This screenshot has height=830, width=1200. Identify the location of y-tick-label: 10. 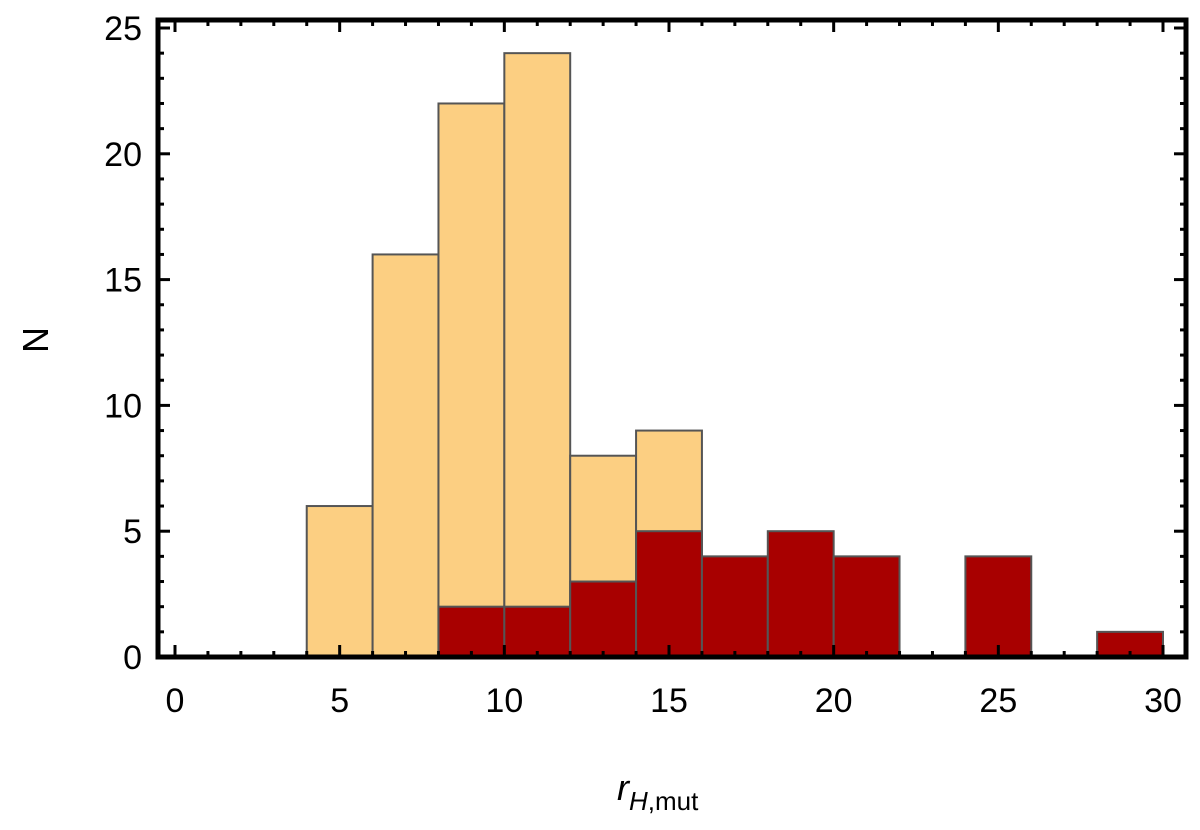
(123, 406).